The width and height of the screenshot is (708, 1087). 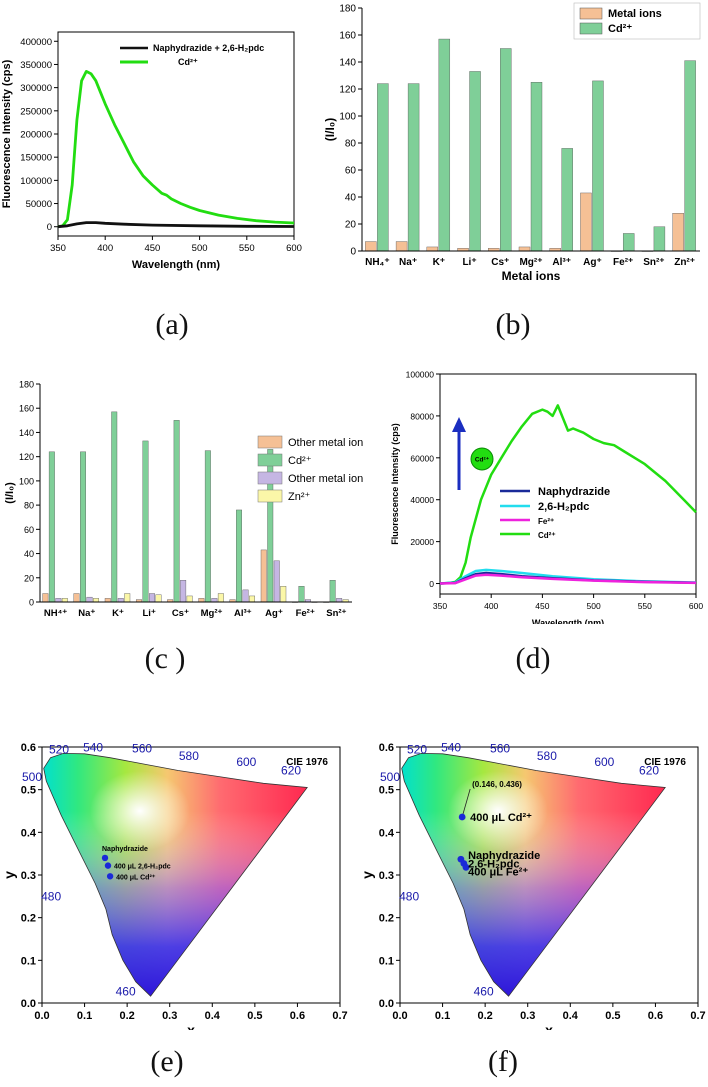 I want to click on wavelength-label: 580, so click(x=189, y=756).